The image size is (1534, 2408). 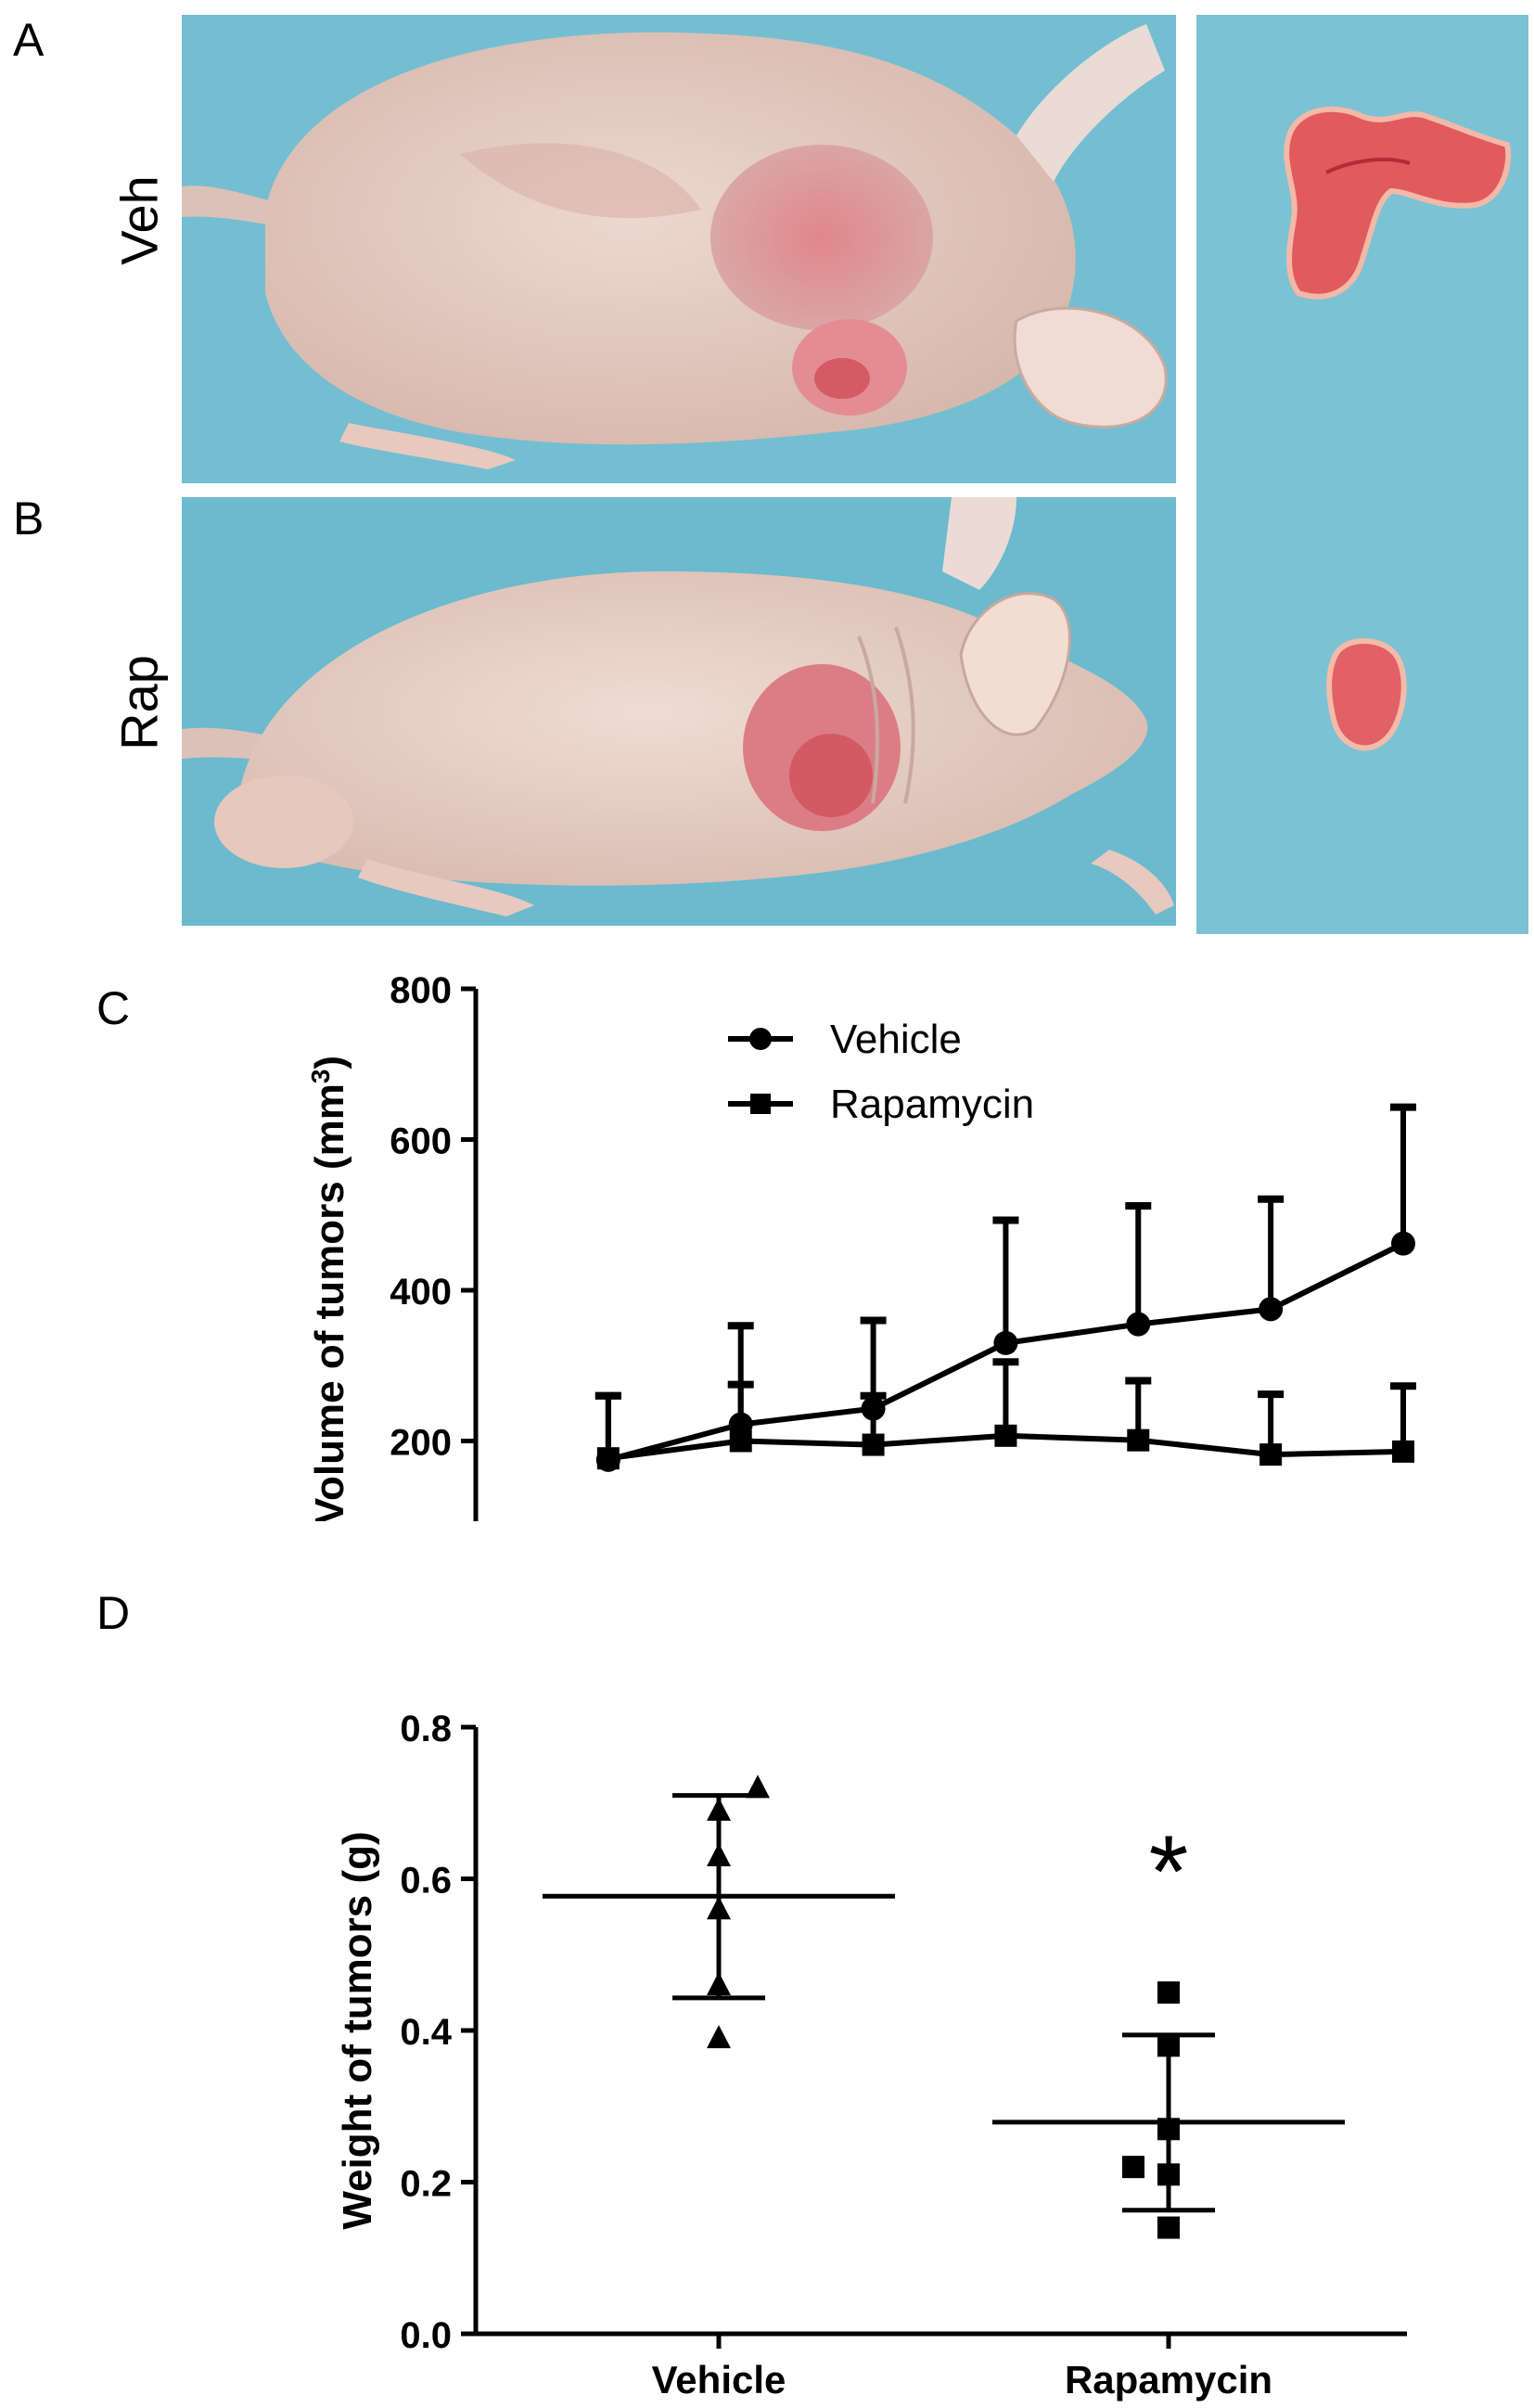 What do you see at coordinates (426, 2032) in the screenshot?
I see `weight-y-tick-label: 0.4` at bounding box center [426, 2032].